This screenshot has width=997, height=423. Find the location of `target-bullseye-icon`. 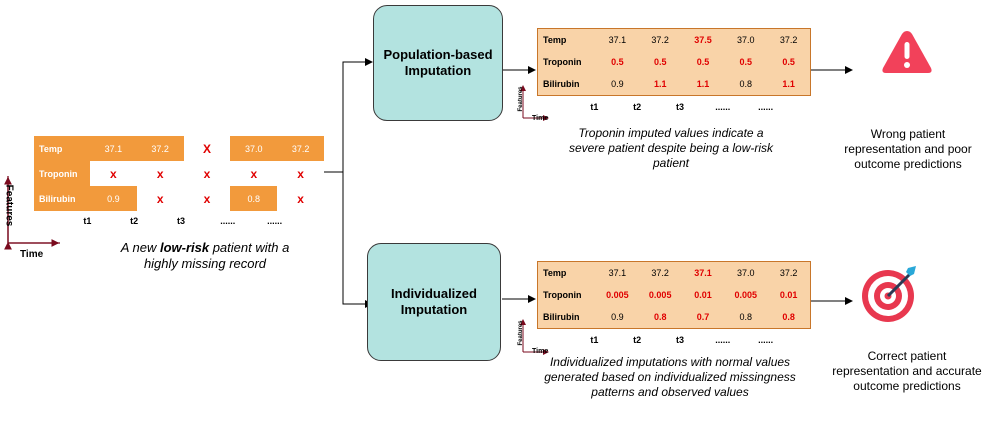

target-bullseye-icon is located at coordinates (889, 294).